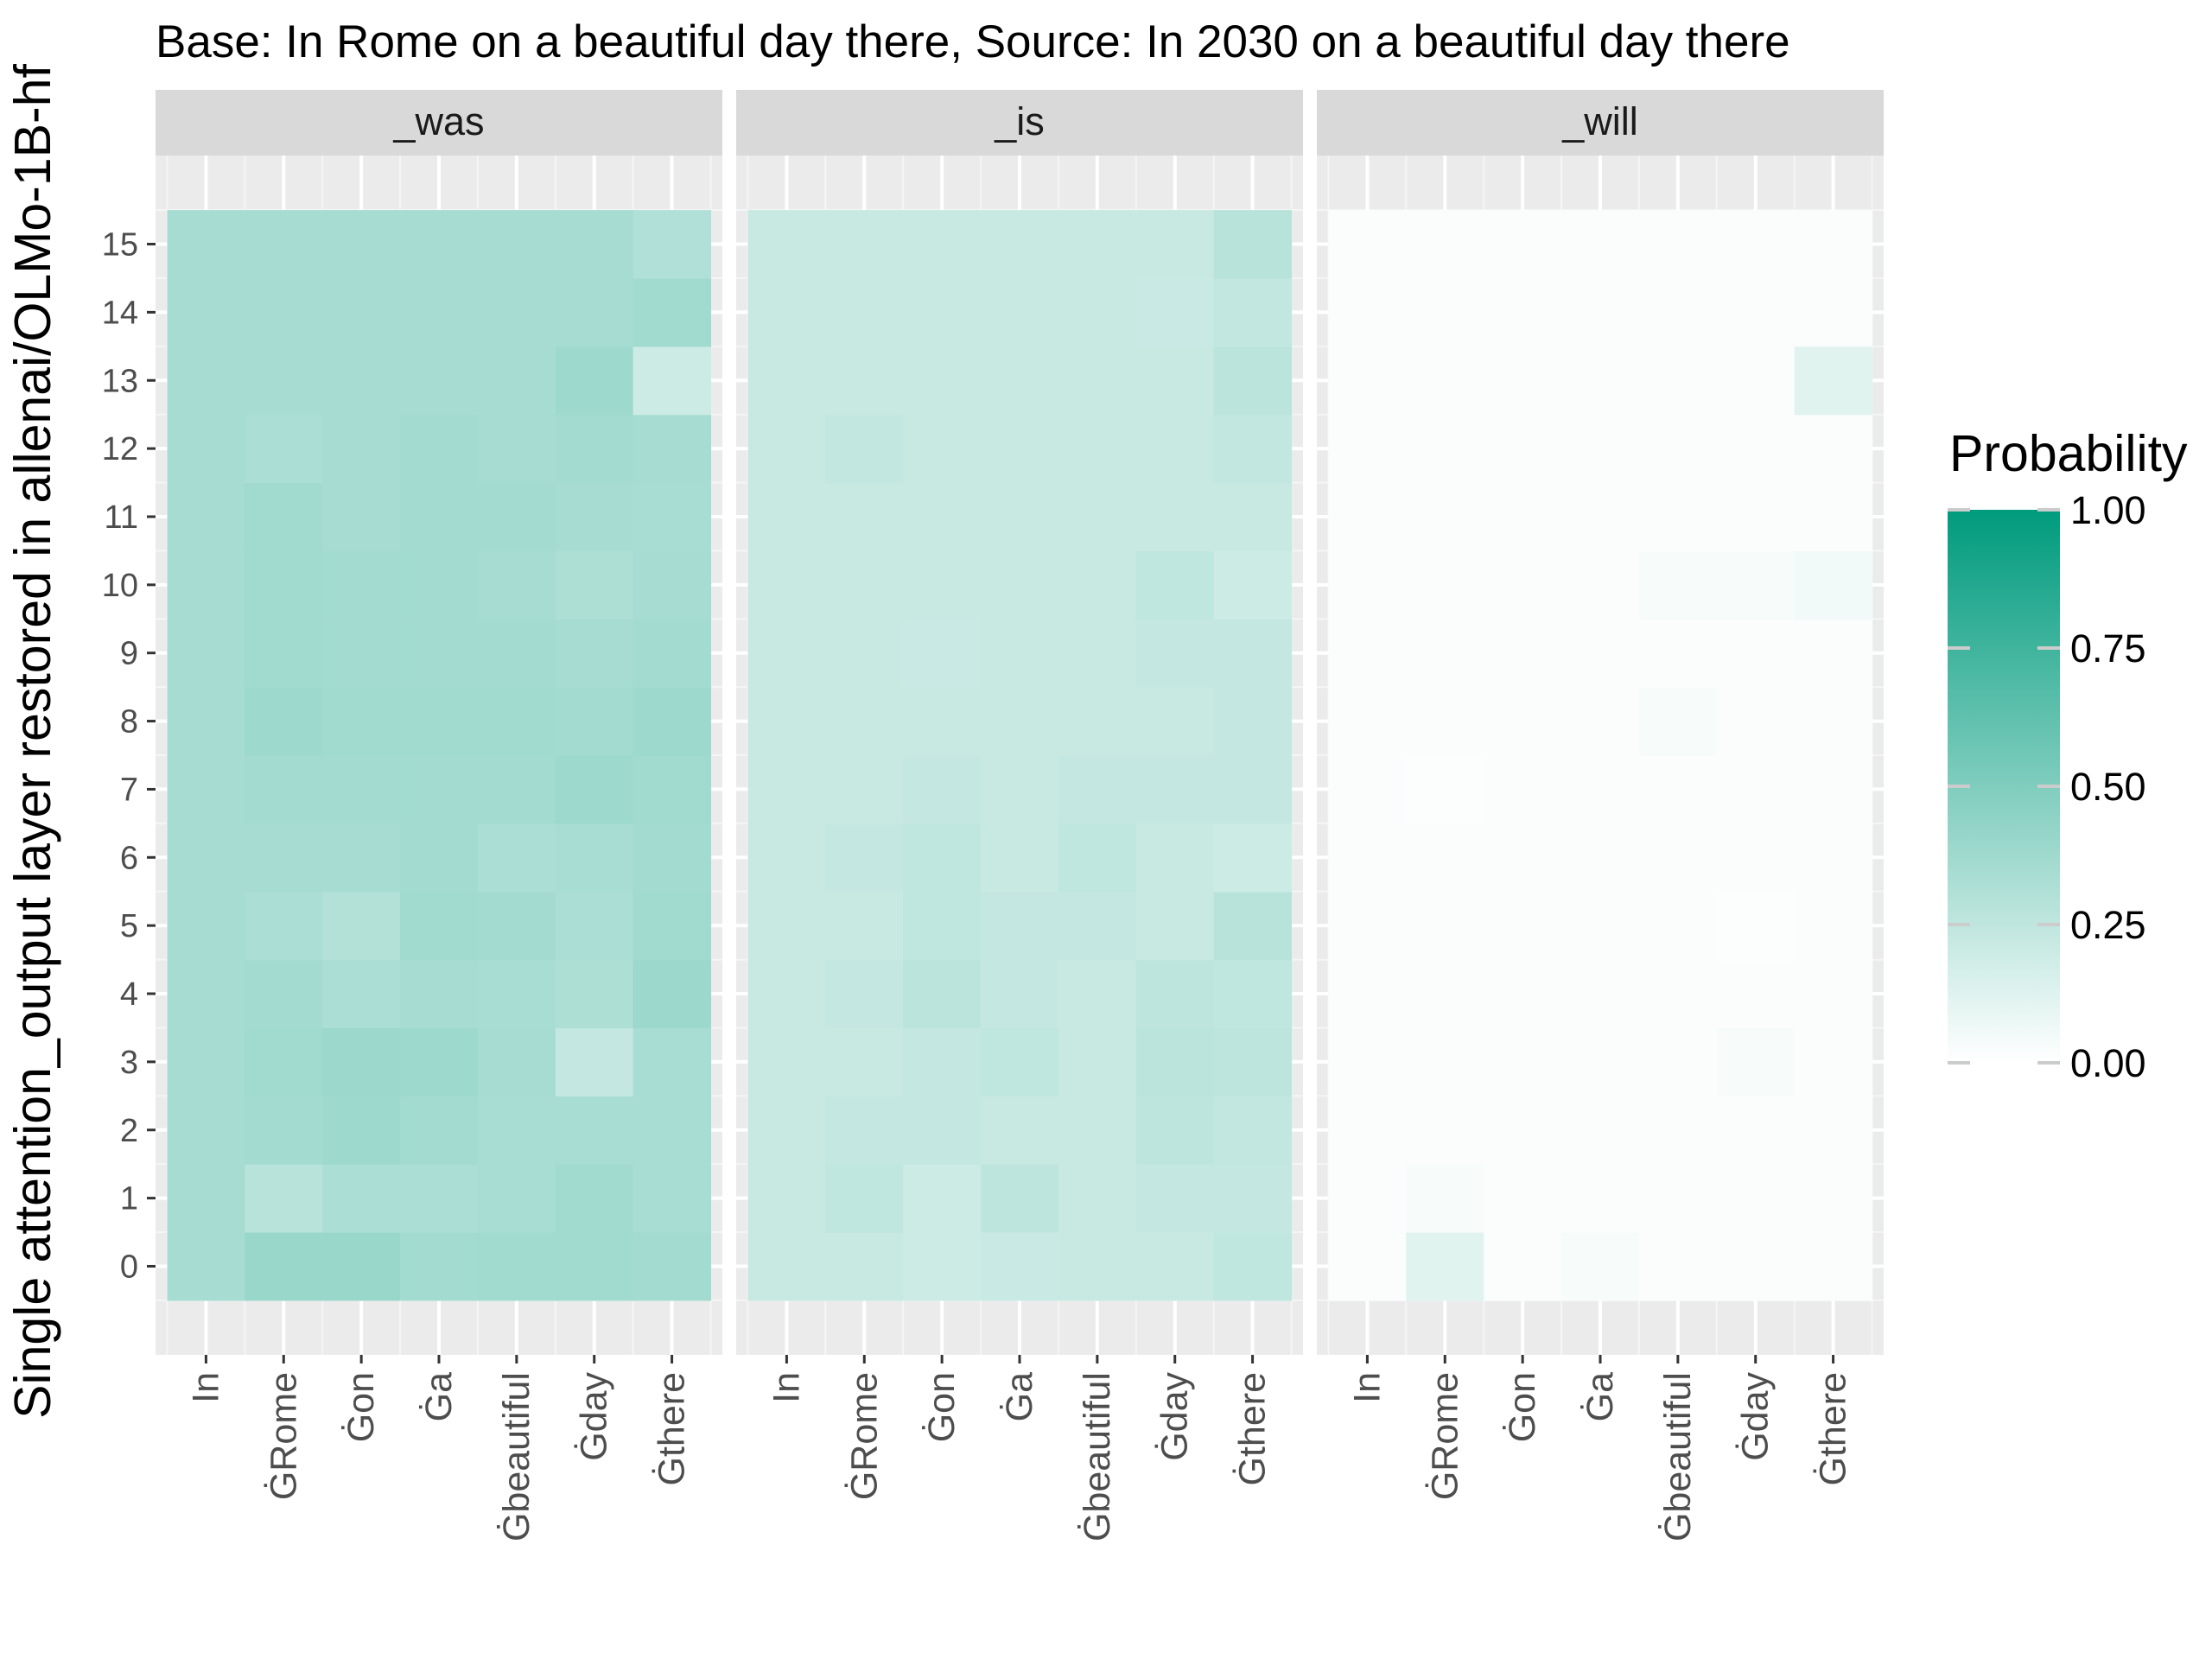 Image resolution: width=2212 pixels, height=1659 pixels. Describe the element at coordinates (129, 1063) in the screenshot. I see `y-tick-label: 3` at that location.